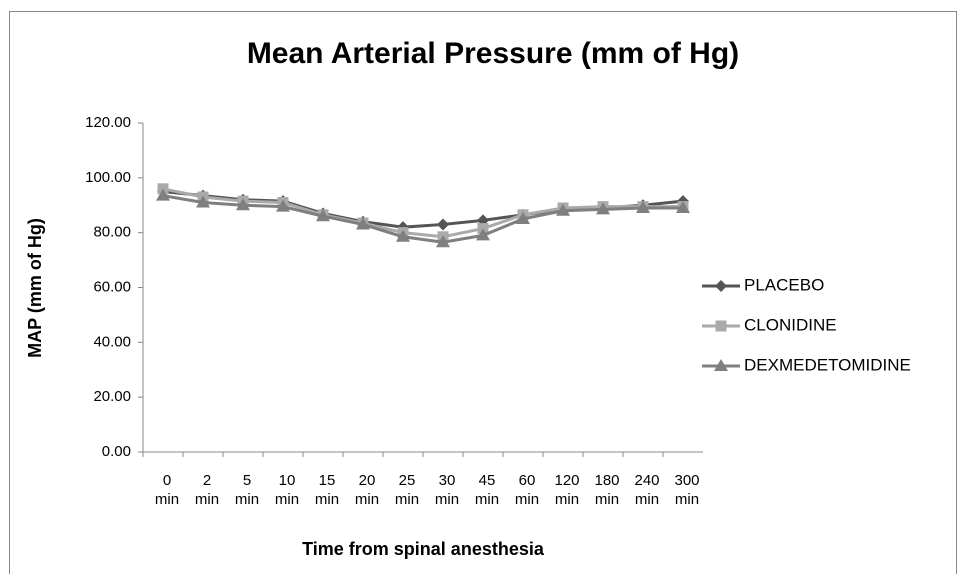 This screenshot has height=574, width=958. Describe the element at coordinates (167, 490) in the screenshot. I see `x-tick-label: 0 min` at that location.